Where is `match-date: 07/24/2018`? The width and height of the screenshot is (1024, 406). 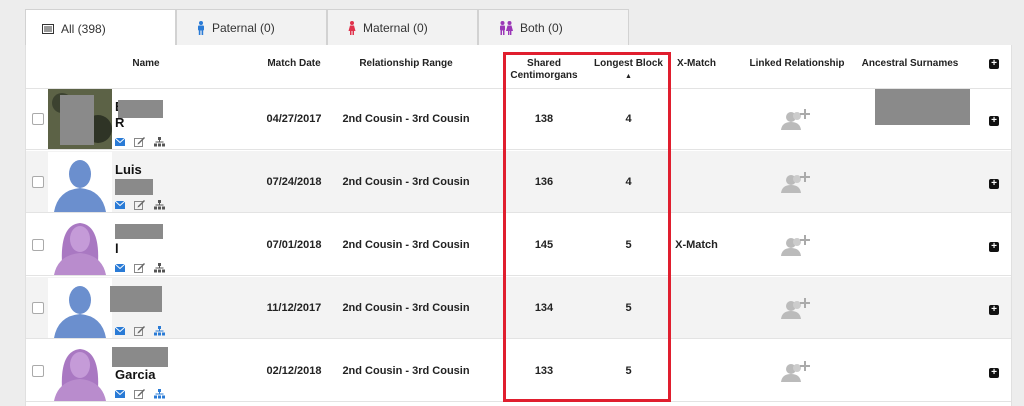 match-date: 07/24/2018 is located at coordinates (294, 182).